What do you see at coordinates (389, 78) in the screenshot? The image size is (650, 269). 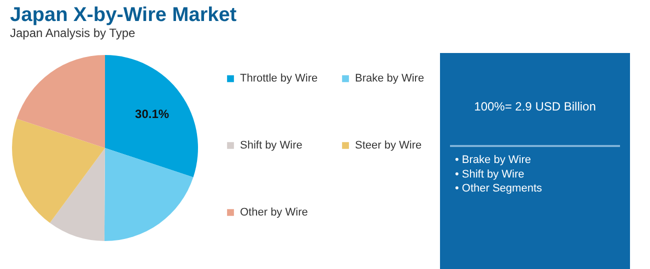 I see `legend-label: Brake by Wire` at bounding box center [389, 78].